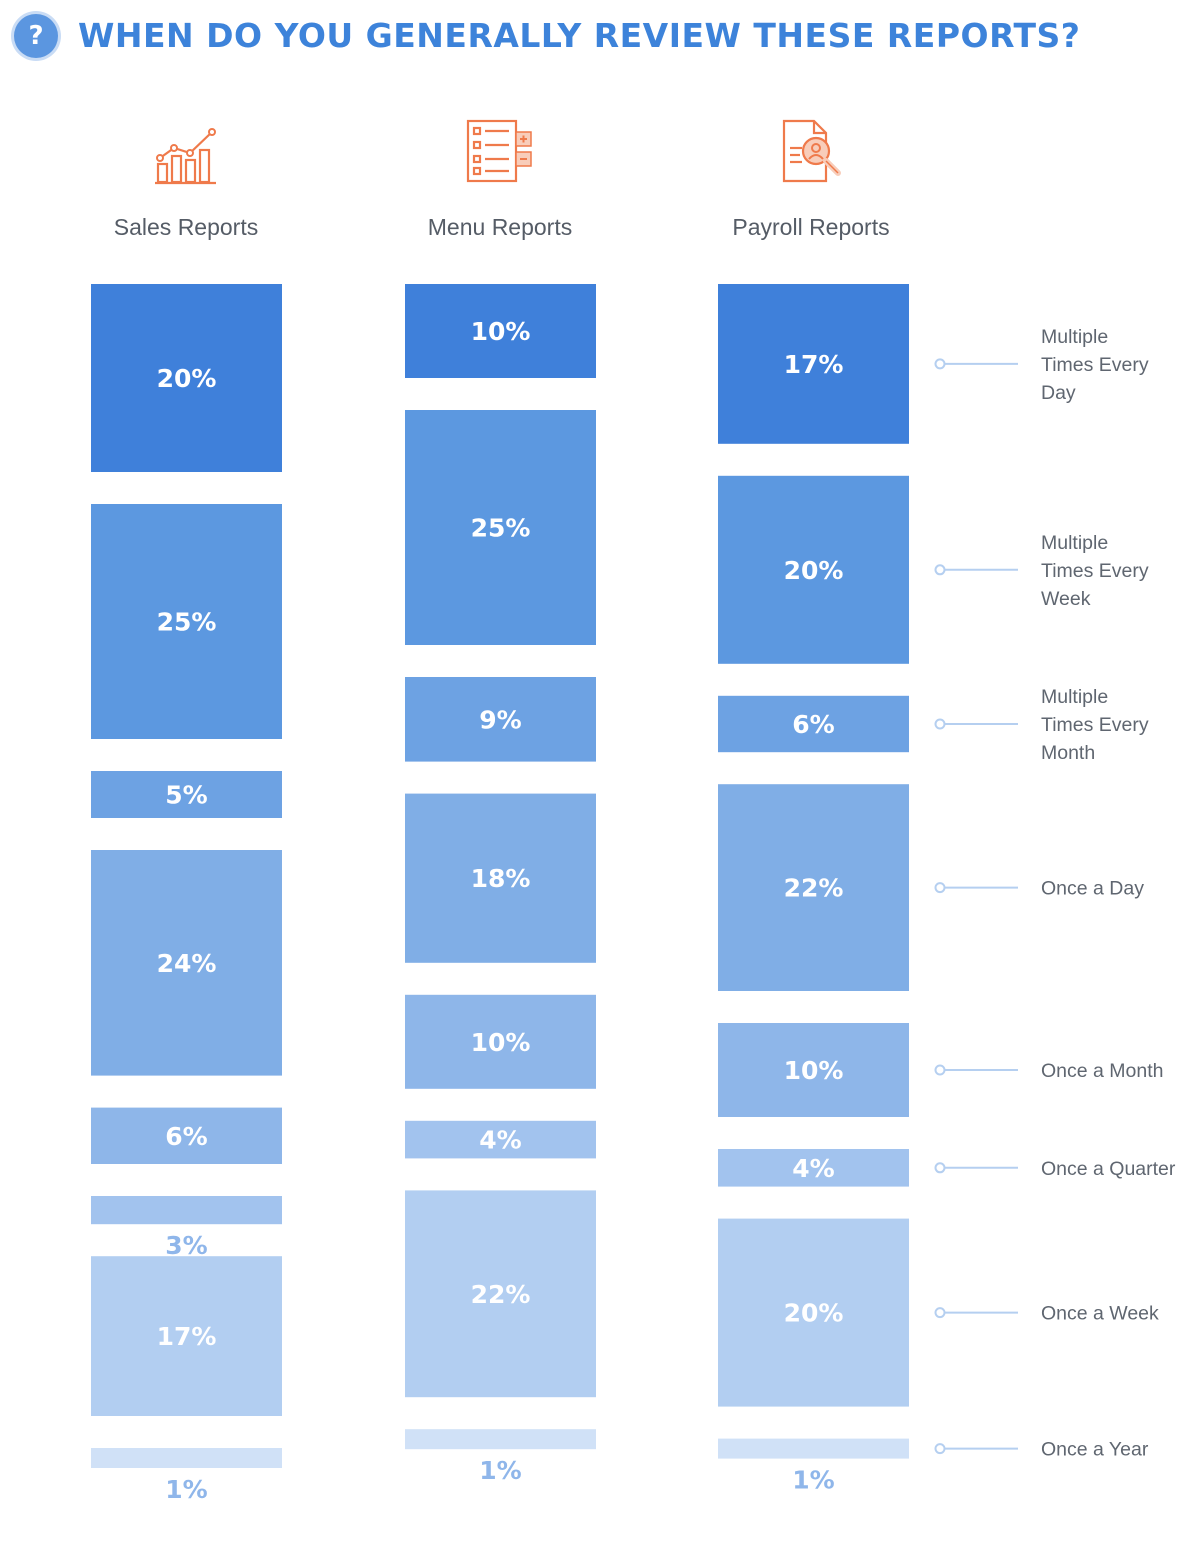 This screenshot has height=1554, width=1192. Describe the element at coordinates (1095, 365) in the screenshot. I see `legend-label: Multiple Times Every Day` at that location.